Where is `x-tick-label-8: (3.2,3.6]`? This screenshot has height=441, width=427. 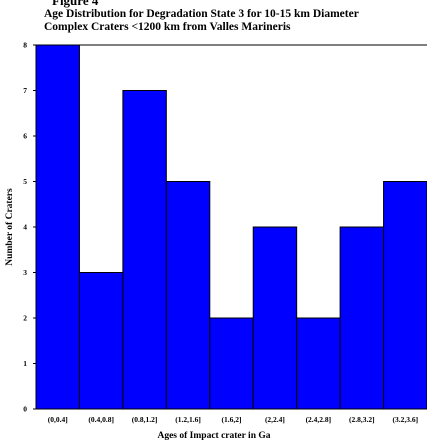 x-tick-label-8: (3.2,3.6] is located at coordinates (405, 419).